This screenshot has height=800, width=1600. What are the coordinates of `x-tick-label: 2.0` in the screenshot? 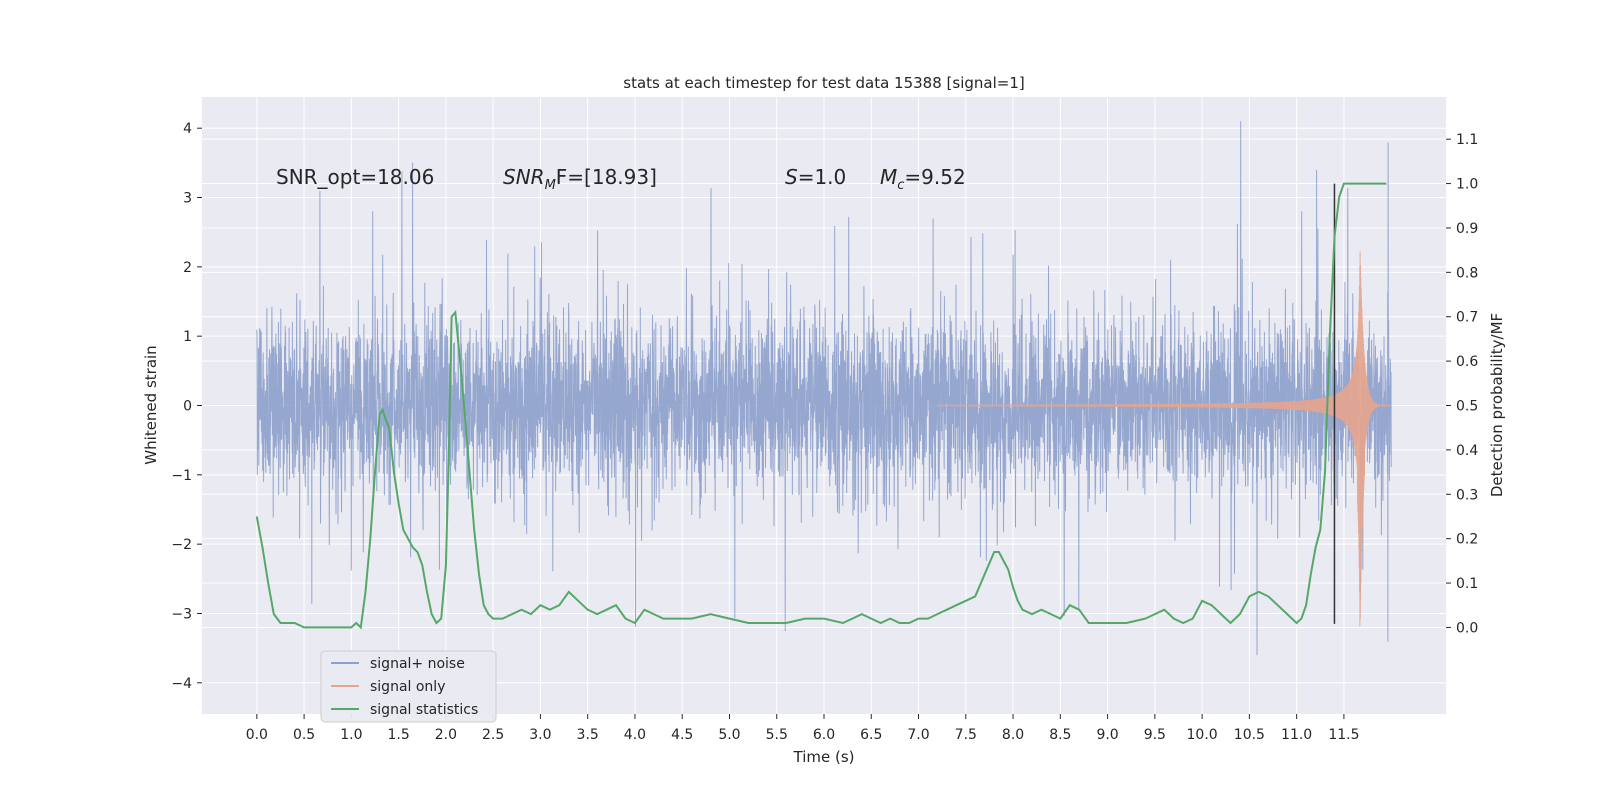 It's located at (446, 735).